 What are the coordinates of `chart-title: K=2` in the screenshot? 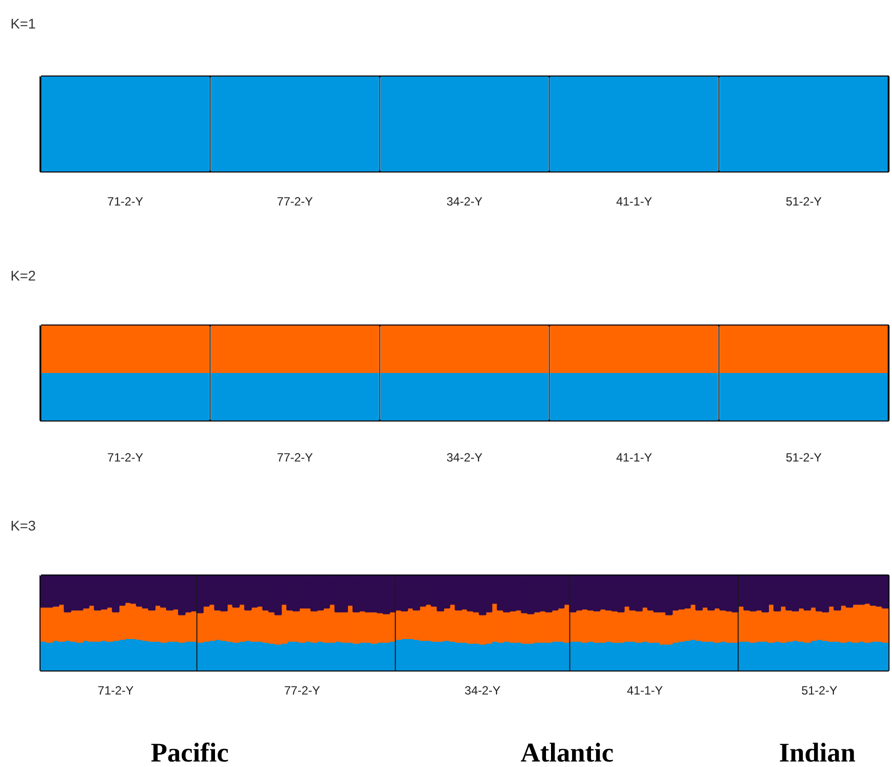 It's located at (23, 276).